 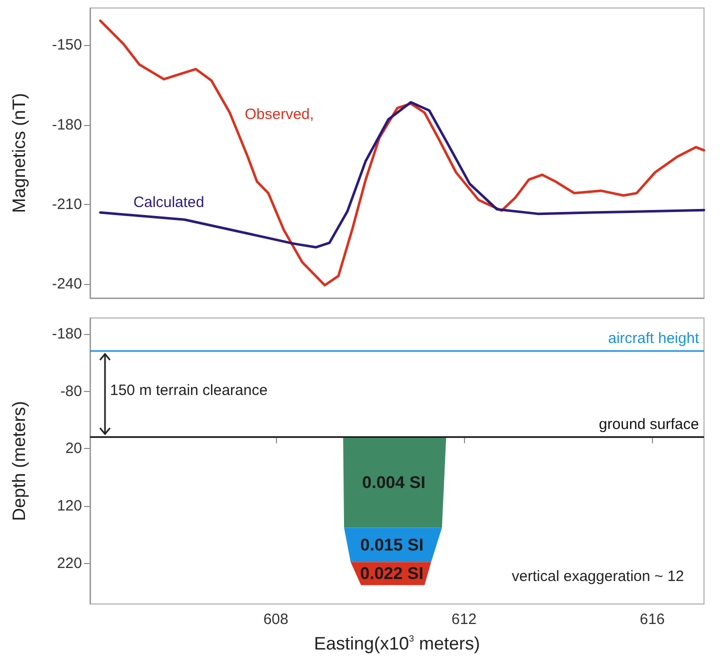 What do you see at coordinates (67, 205) in the screenshot?
I see `y-tick-label: -210` at bounding box center [67, 205].